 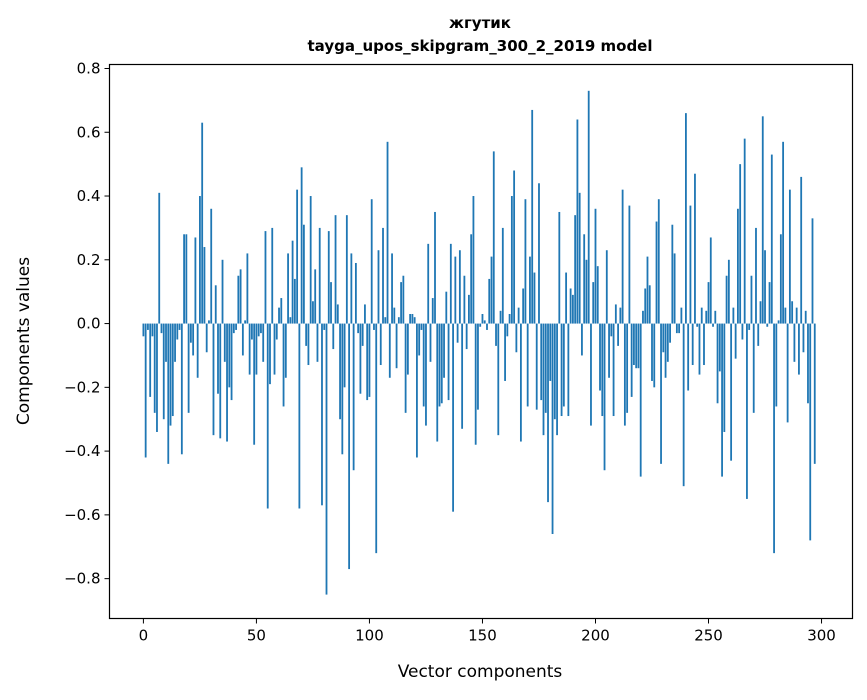 I want to click on x-tick-label: 150, so click(x=482, y=636).